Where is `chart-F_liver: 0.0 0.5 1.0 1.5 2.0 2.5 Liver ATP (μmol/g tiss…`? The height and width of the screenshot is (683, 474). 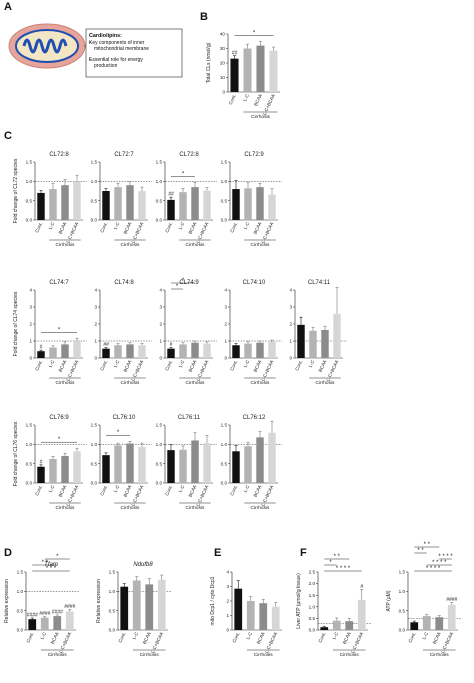 chart-F_liver: 0.0 0.5 1.0 1.5 2.0 2.5 Liver ATP (μmol/g tiss… is located at coordinates (334, 606).